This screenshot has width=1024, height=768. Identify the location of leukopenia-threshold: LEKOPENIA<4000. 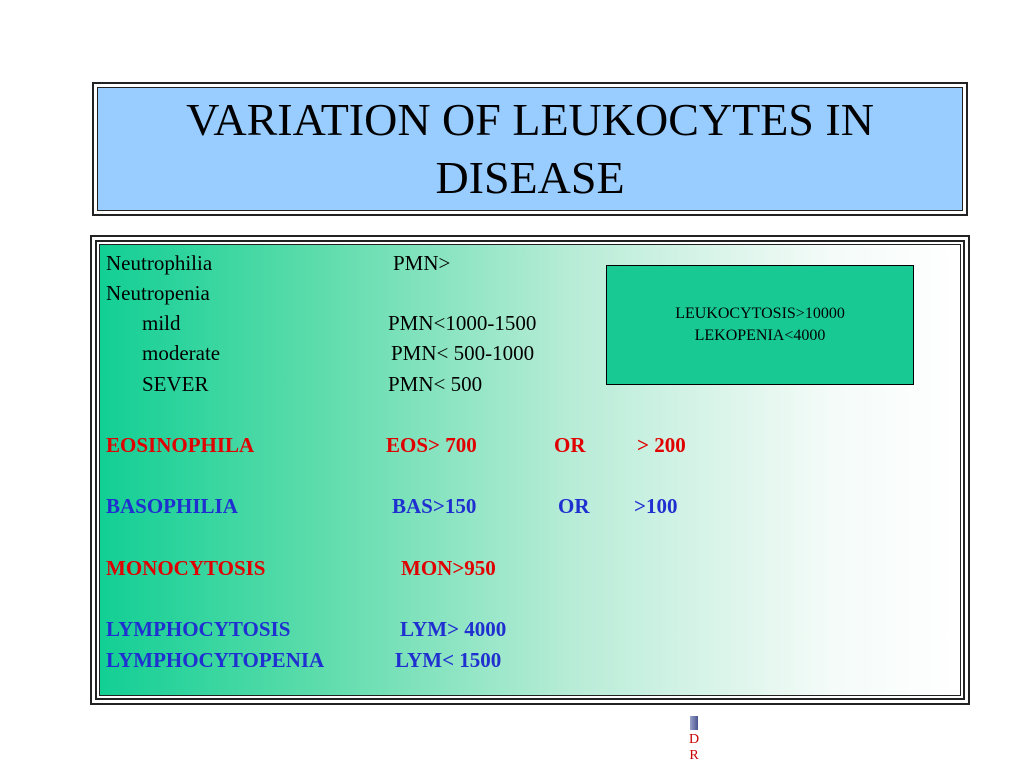
(760, 335).